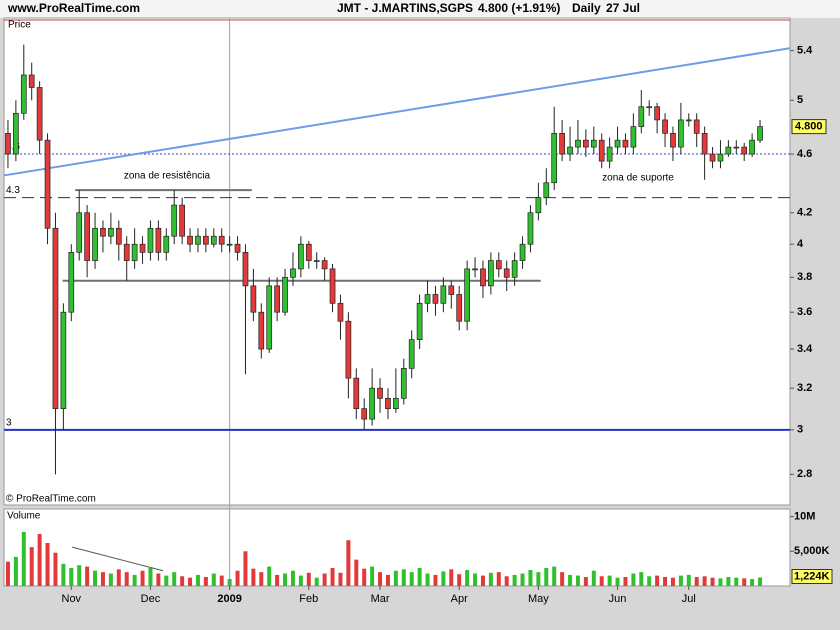  What do you see at coordinates (804, 388) in the screenshot?
I see `y-tick-label: 3.2` at bounding box center [804, 388].